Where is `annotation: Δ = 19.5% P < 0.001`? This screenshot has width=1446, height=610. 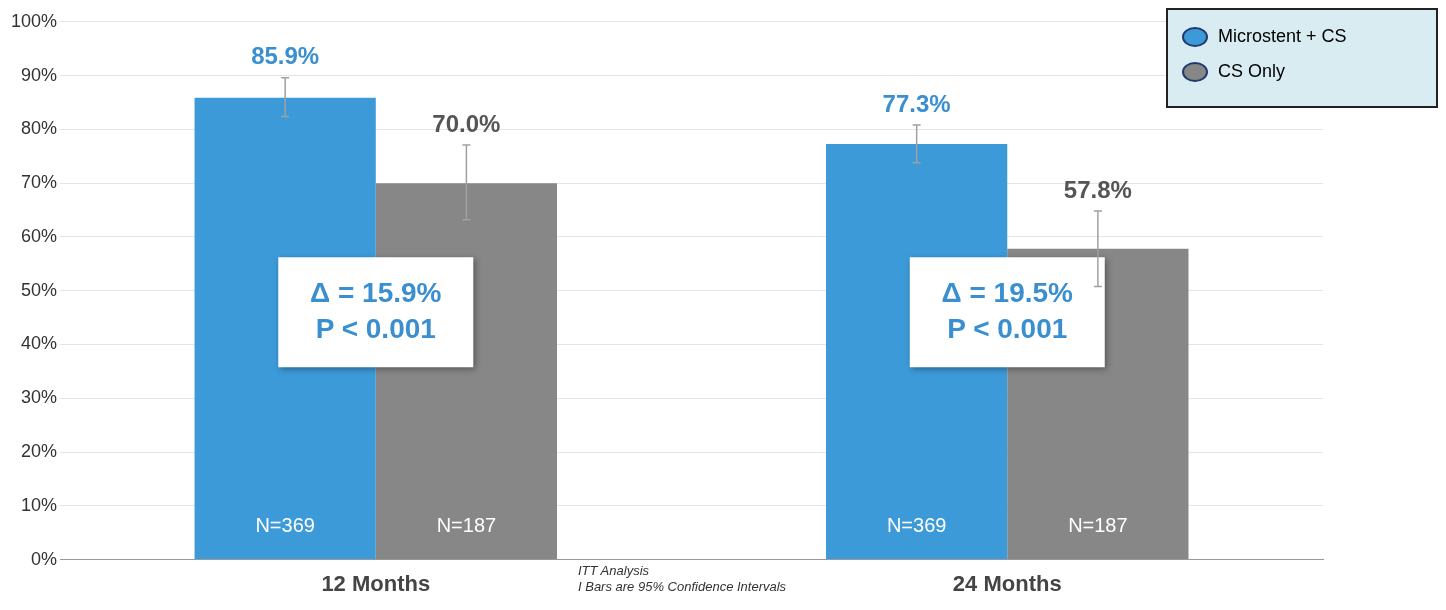
annotation: Δ = 19.5% P < 0.001 is located at coordinates (1007, 310).